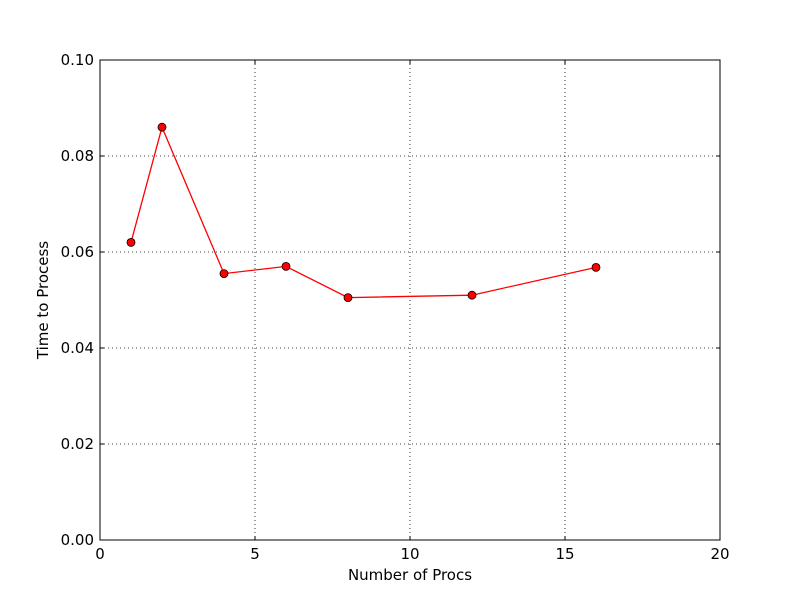  What do you see at coordinates (43, 300) in the screenshot?
I see `y-axis-label: Time to Process` at bounding box center [43, 300].